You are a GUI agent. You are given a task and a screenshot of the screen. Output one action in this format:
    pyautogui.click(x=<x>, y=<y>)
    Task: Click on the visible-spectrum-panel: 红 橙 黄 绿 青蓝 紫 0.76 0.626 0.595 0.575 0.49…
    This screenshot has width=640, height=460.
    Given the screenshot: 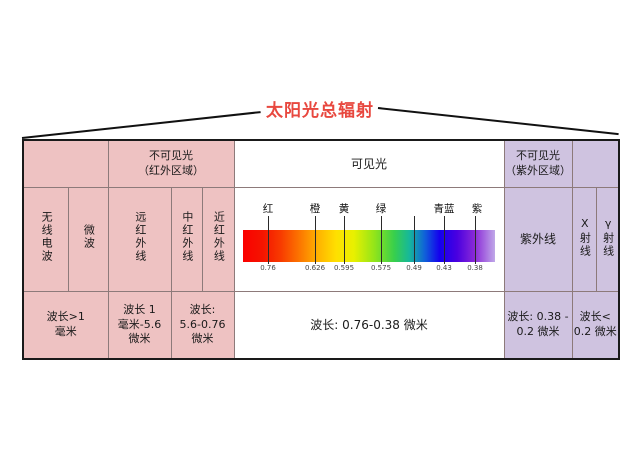 What is the action you would take?
    pyautogui.click(x=369, y=239)
    